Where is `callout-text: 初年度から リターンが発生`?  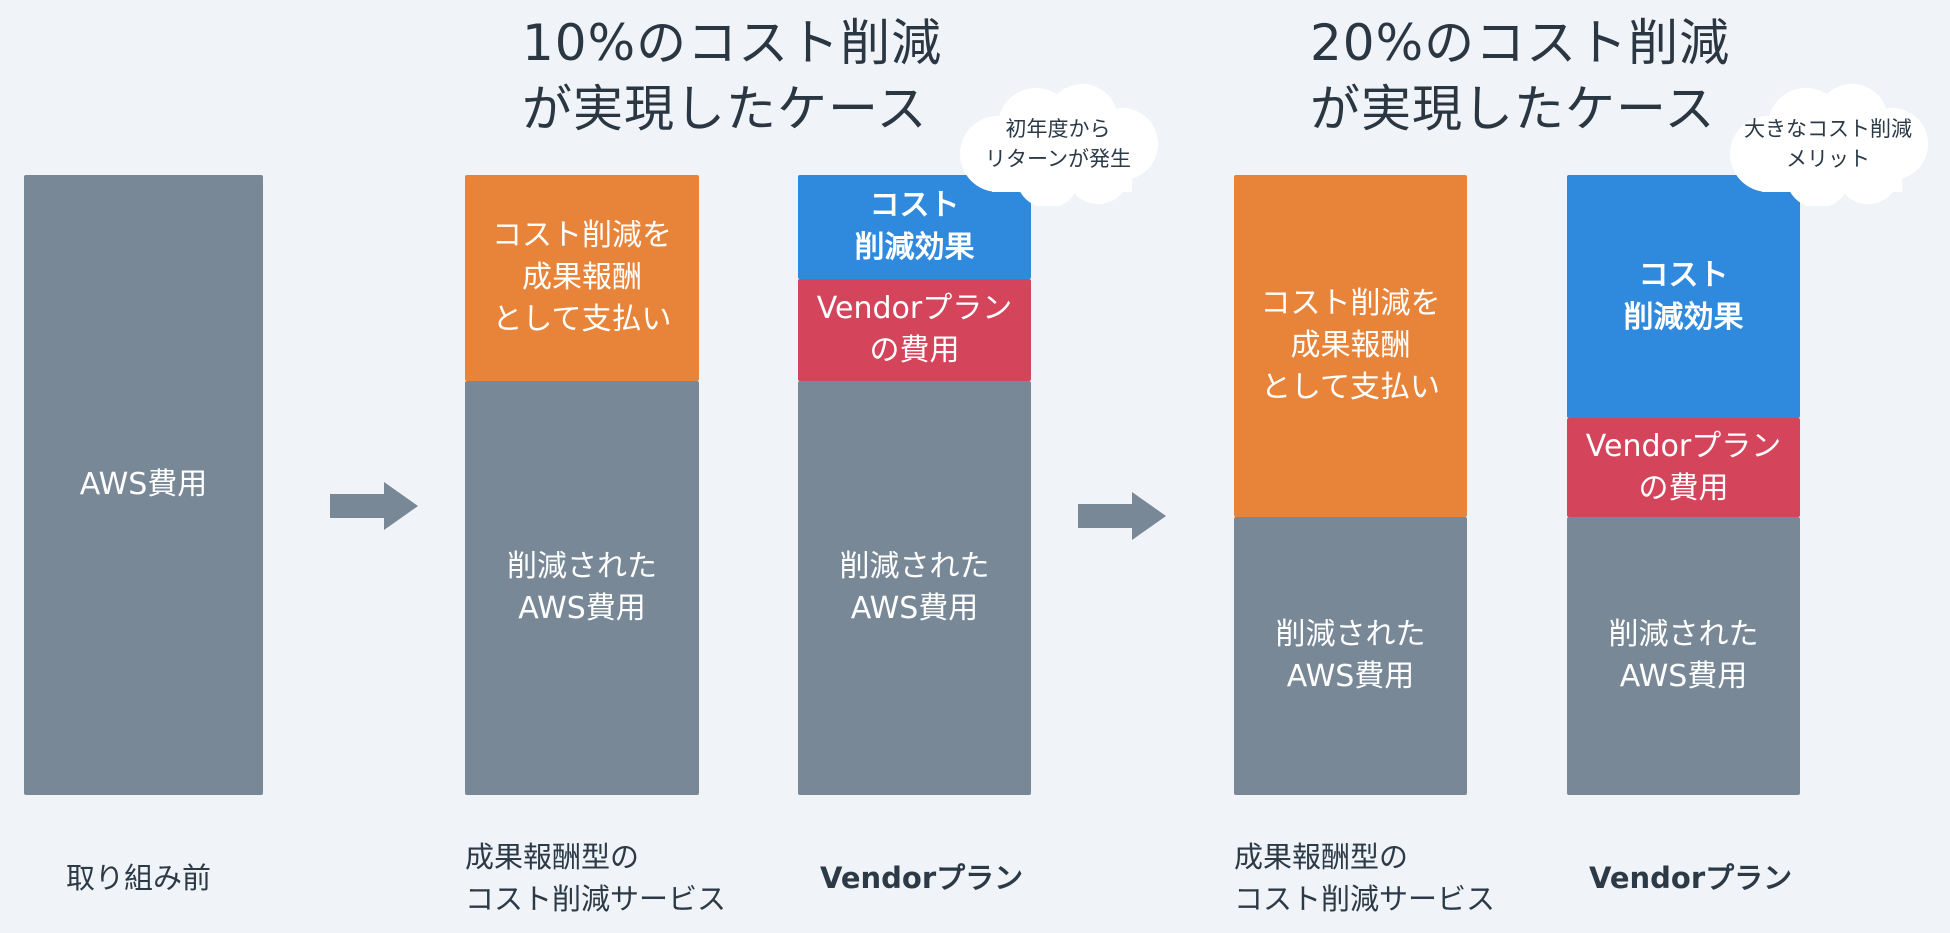
callout-text: 初年度から リターンが発生 is located at coordinates (1058, 144).